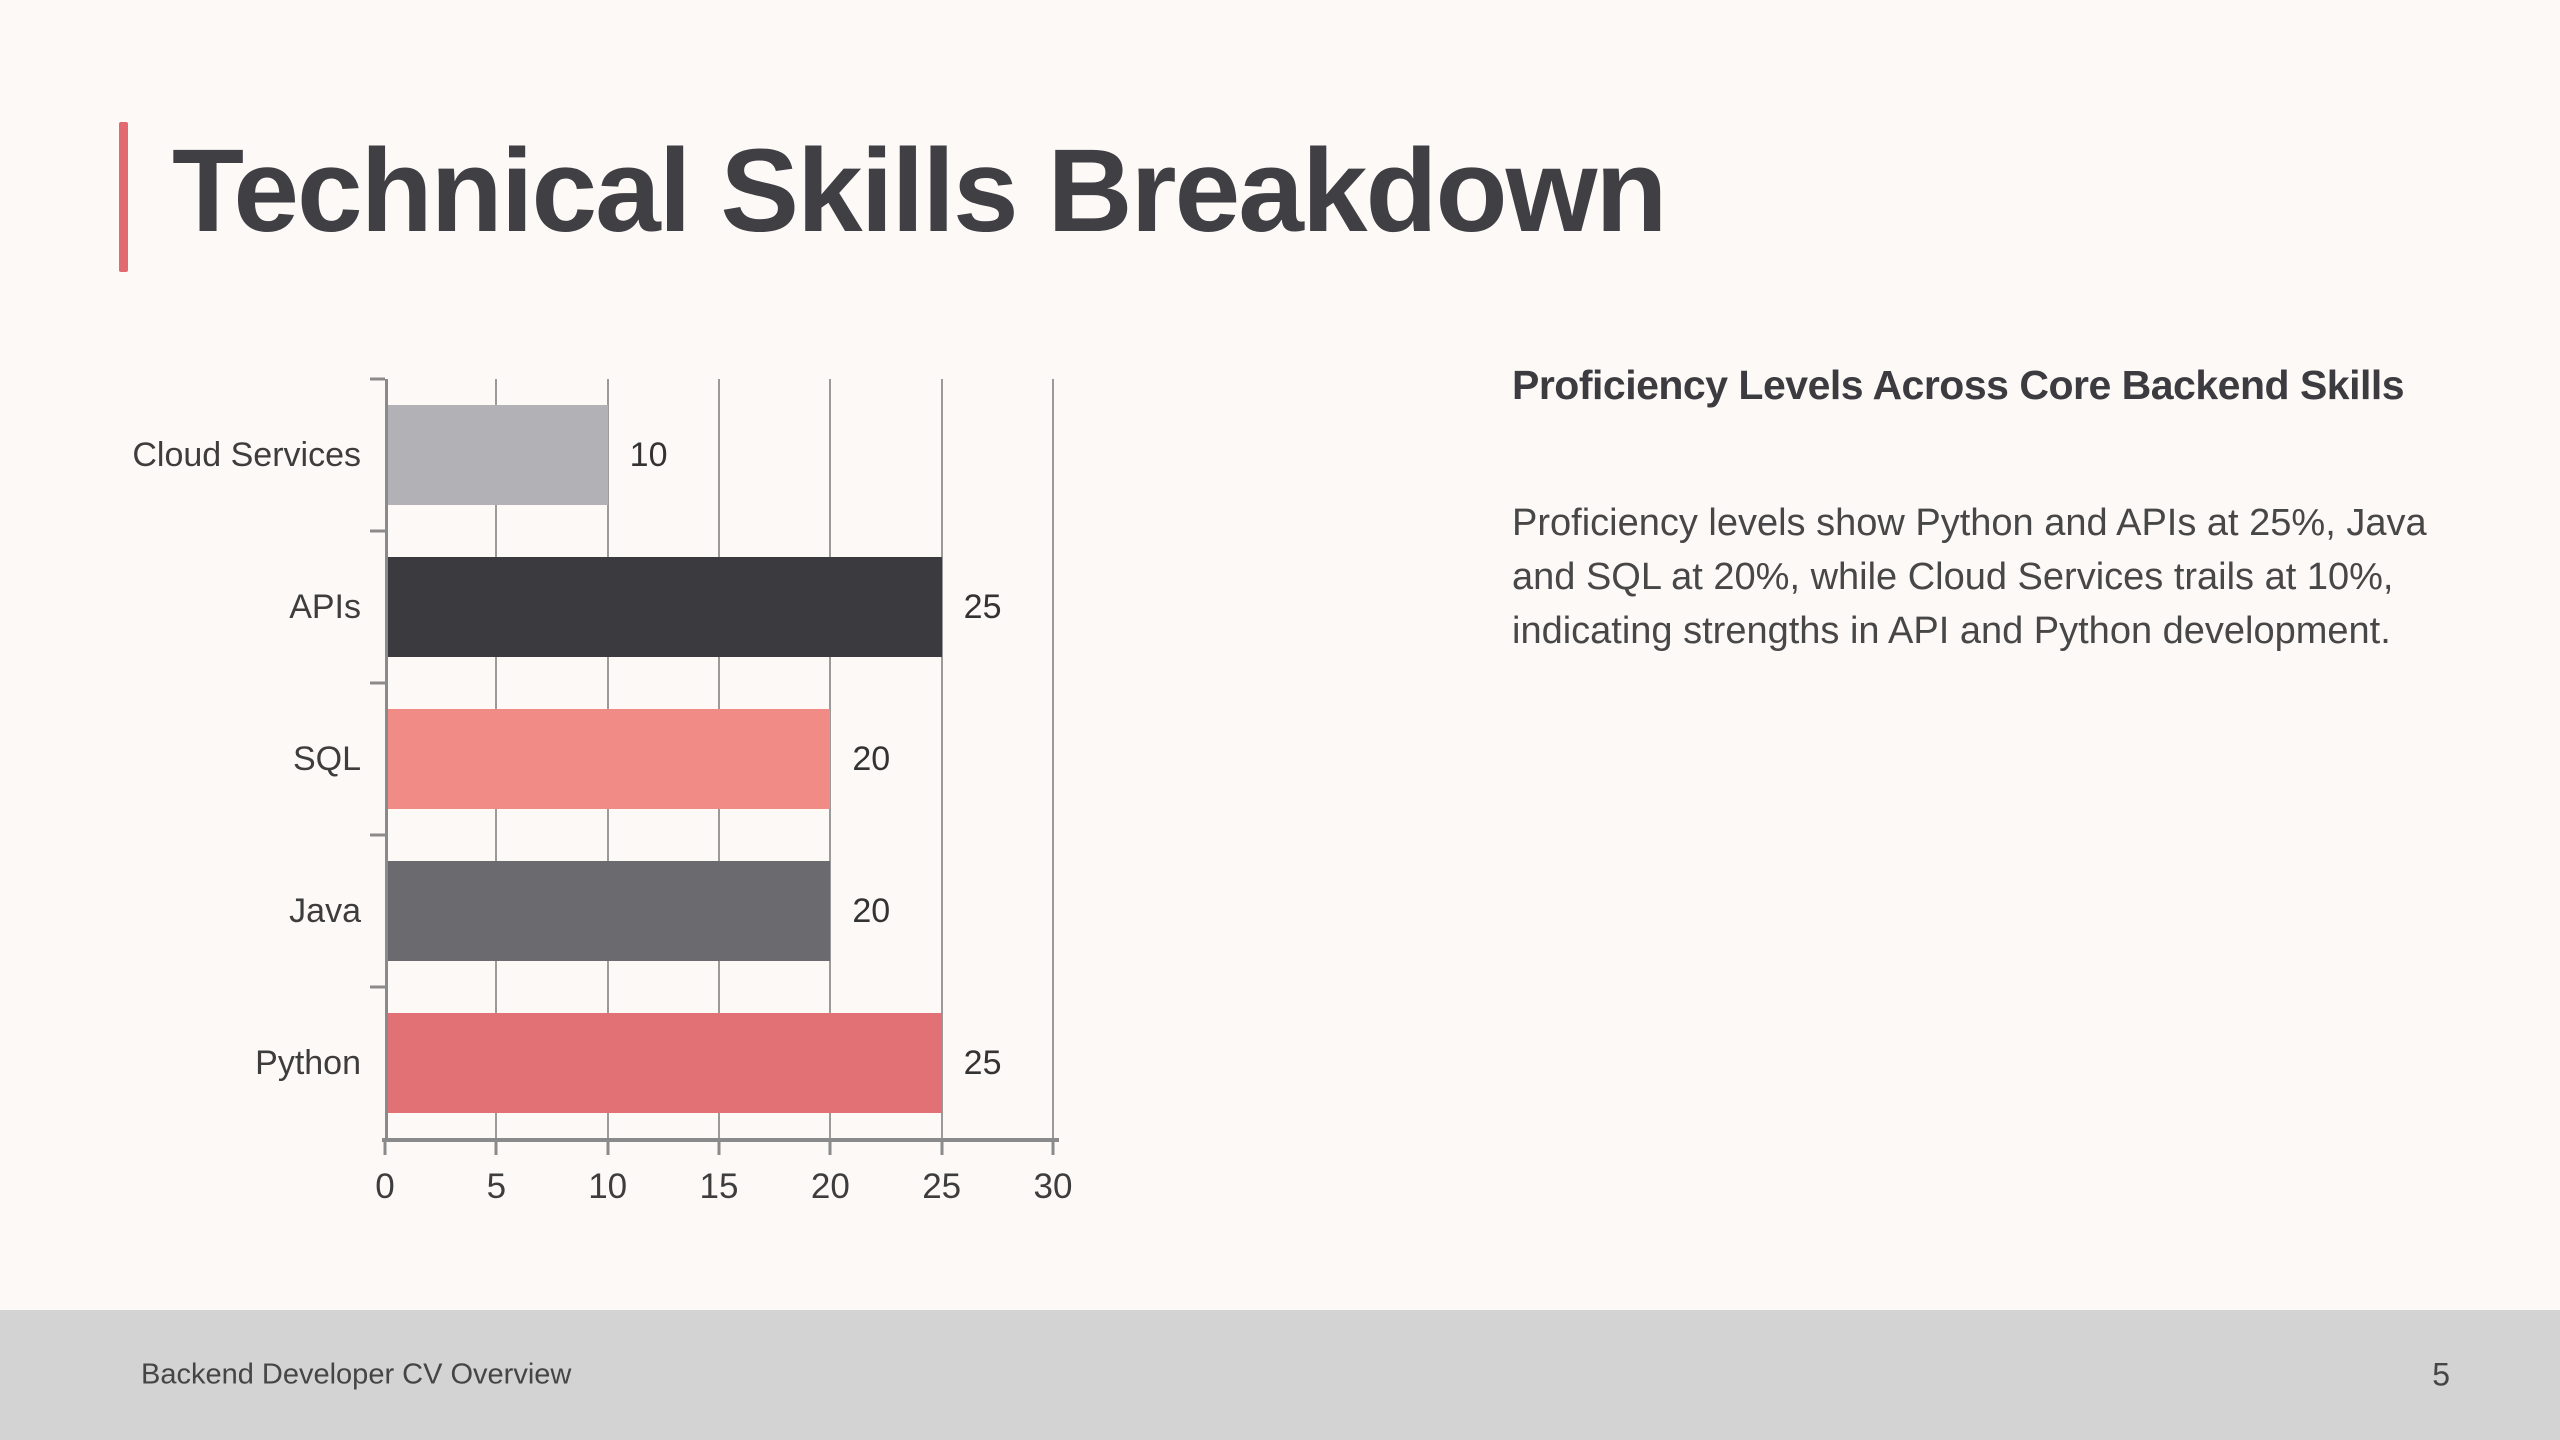  I want to click on title-accent-bar, so click(123, 197).